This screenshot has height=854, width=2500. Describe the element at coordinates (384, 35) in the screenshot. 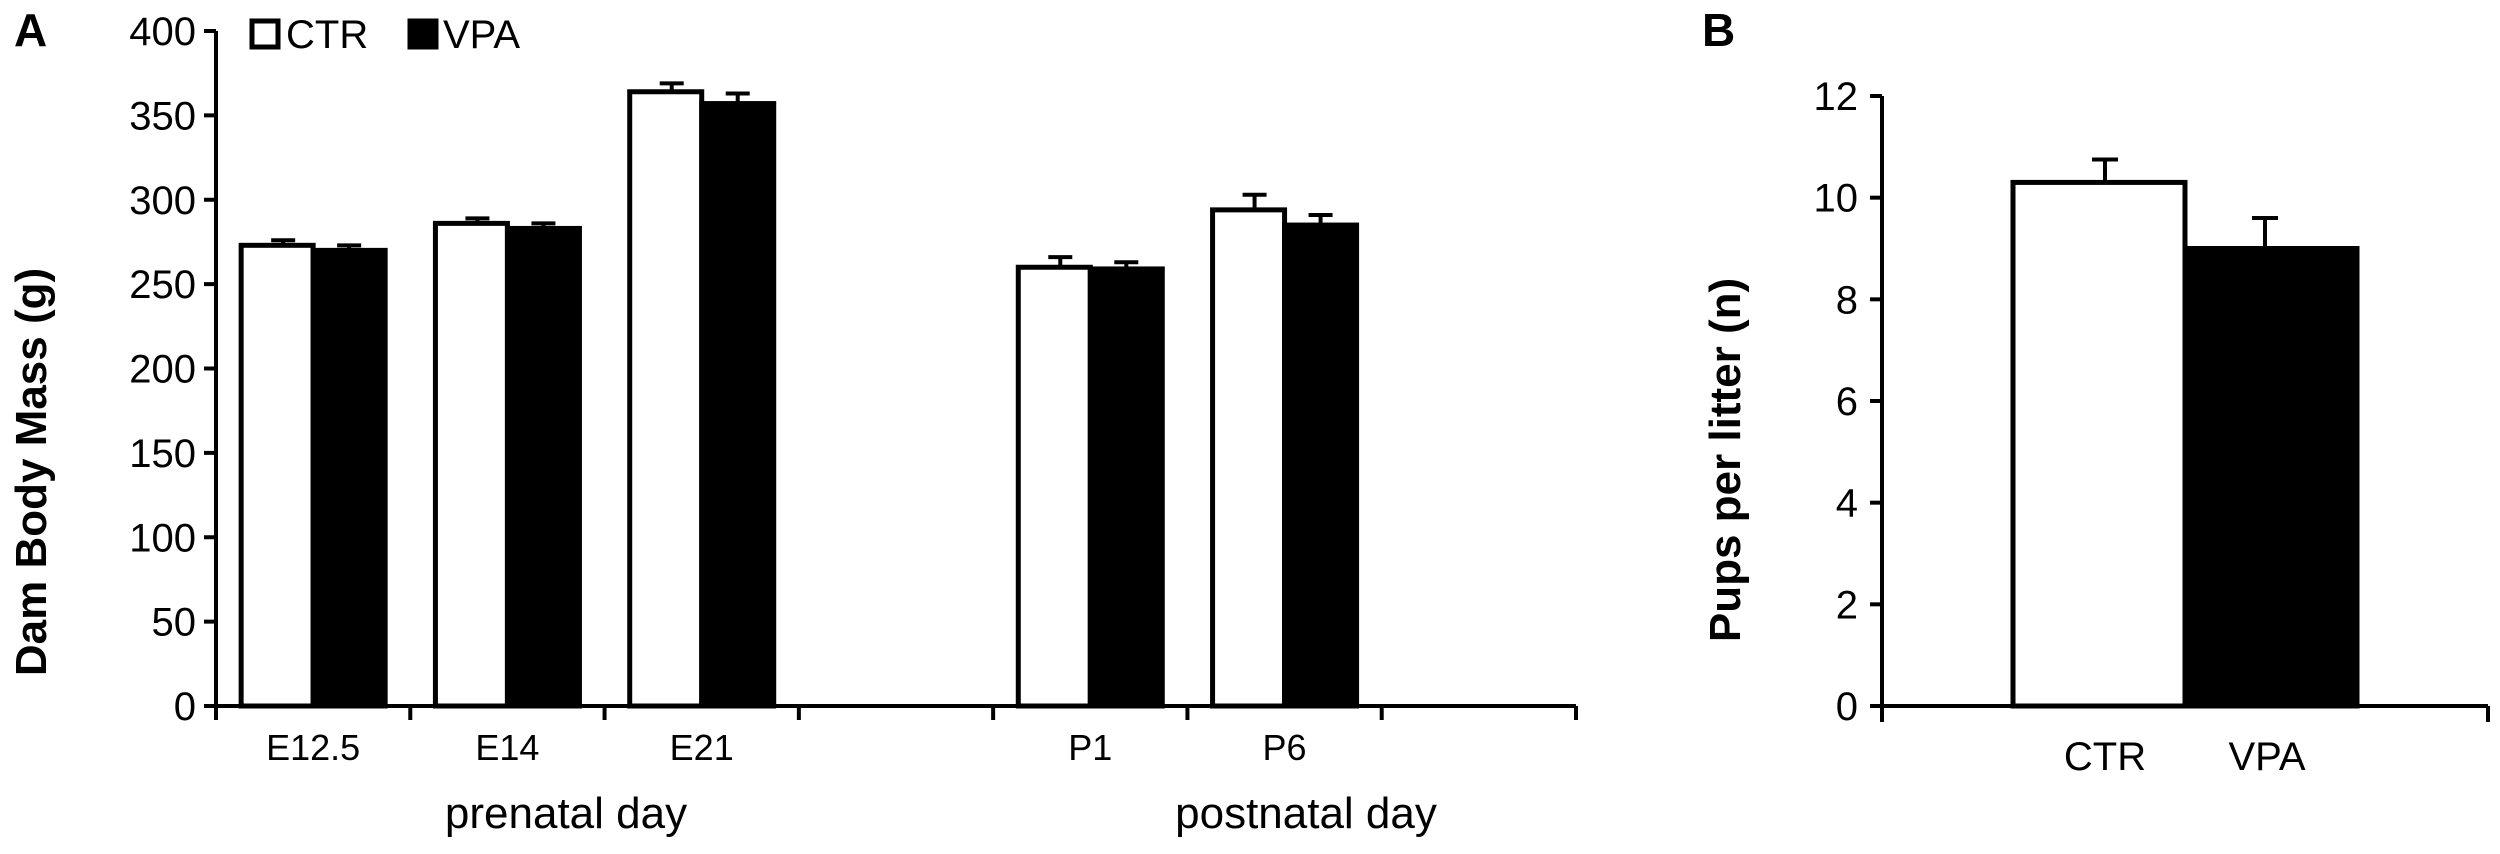

I see `panel-a-legend: CTR VPA` at that location.